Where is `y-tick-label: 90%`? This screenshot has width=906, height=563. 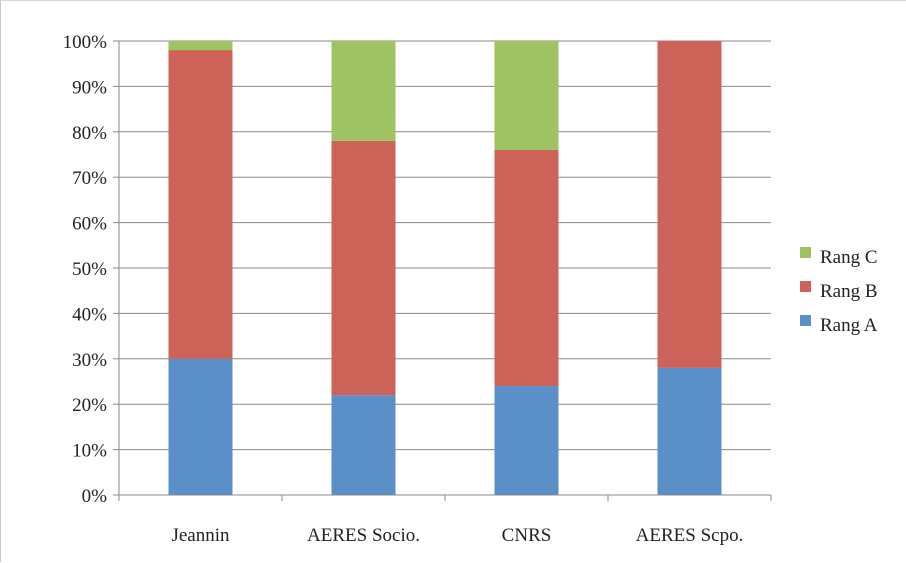
y-tick-label: 90% is located at coordinates (89, 87).